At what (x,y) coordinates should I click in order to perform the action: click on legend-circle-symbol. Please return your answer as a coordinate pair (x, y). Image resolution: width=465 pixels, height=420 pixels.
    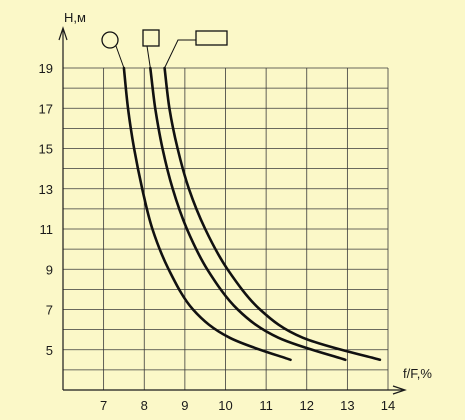
    Looking at the image, I should click on (110, 40).